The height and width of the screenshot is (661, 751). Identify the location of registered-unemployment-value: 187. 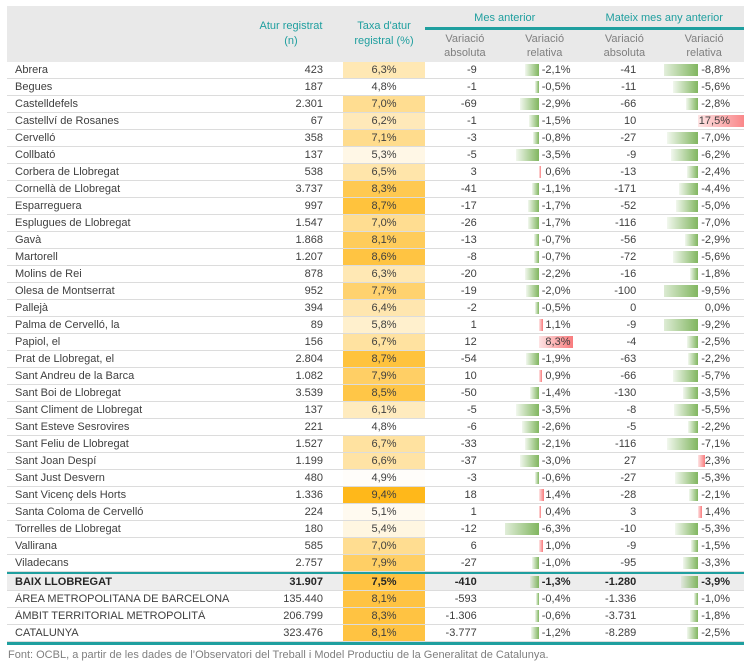
(313, 87).